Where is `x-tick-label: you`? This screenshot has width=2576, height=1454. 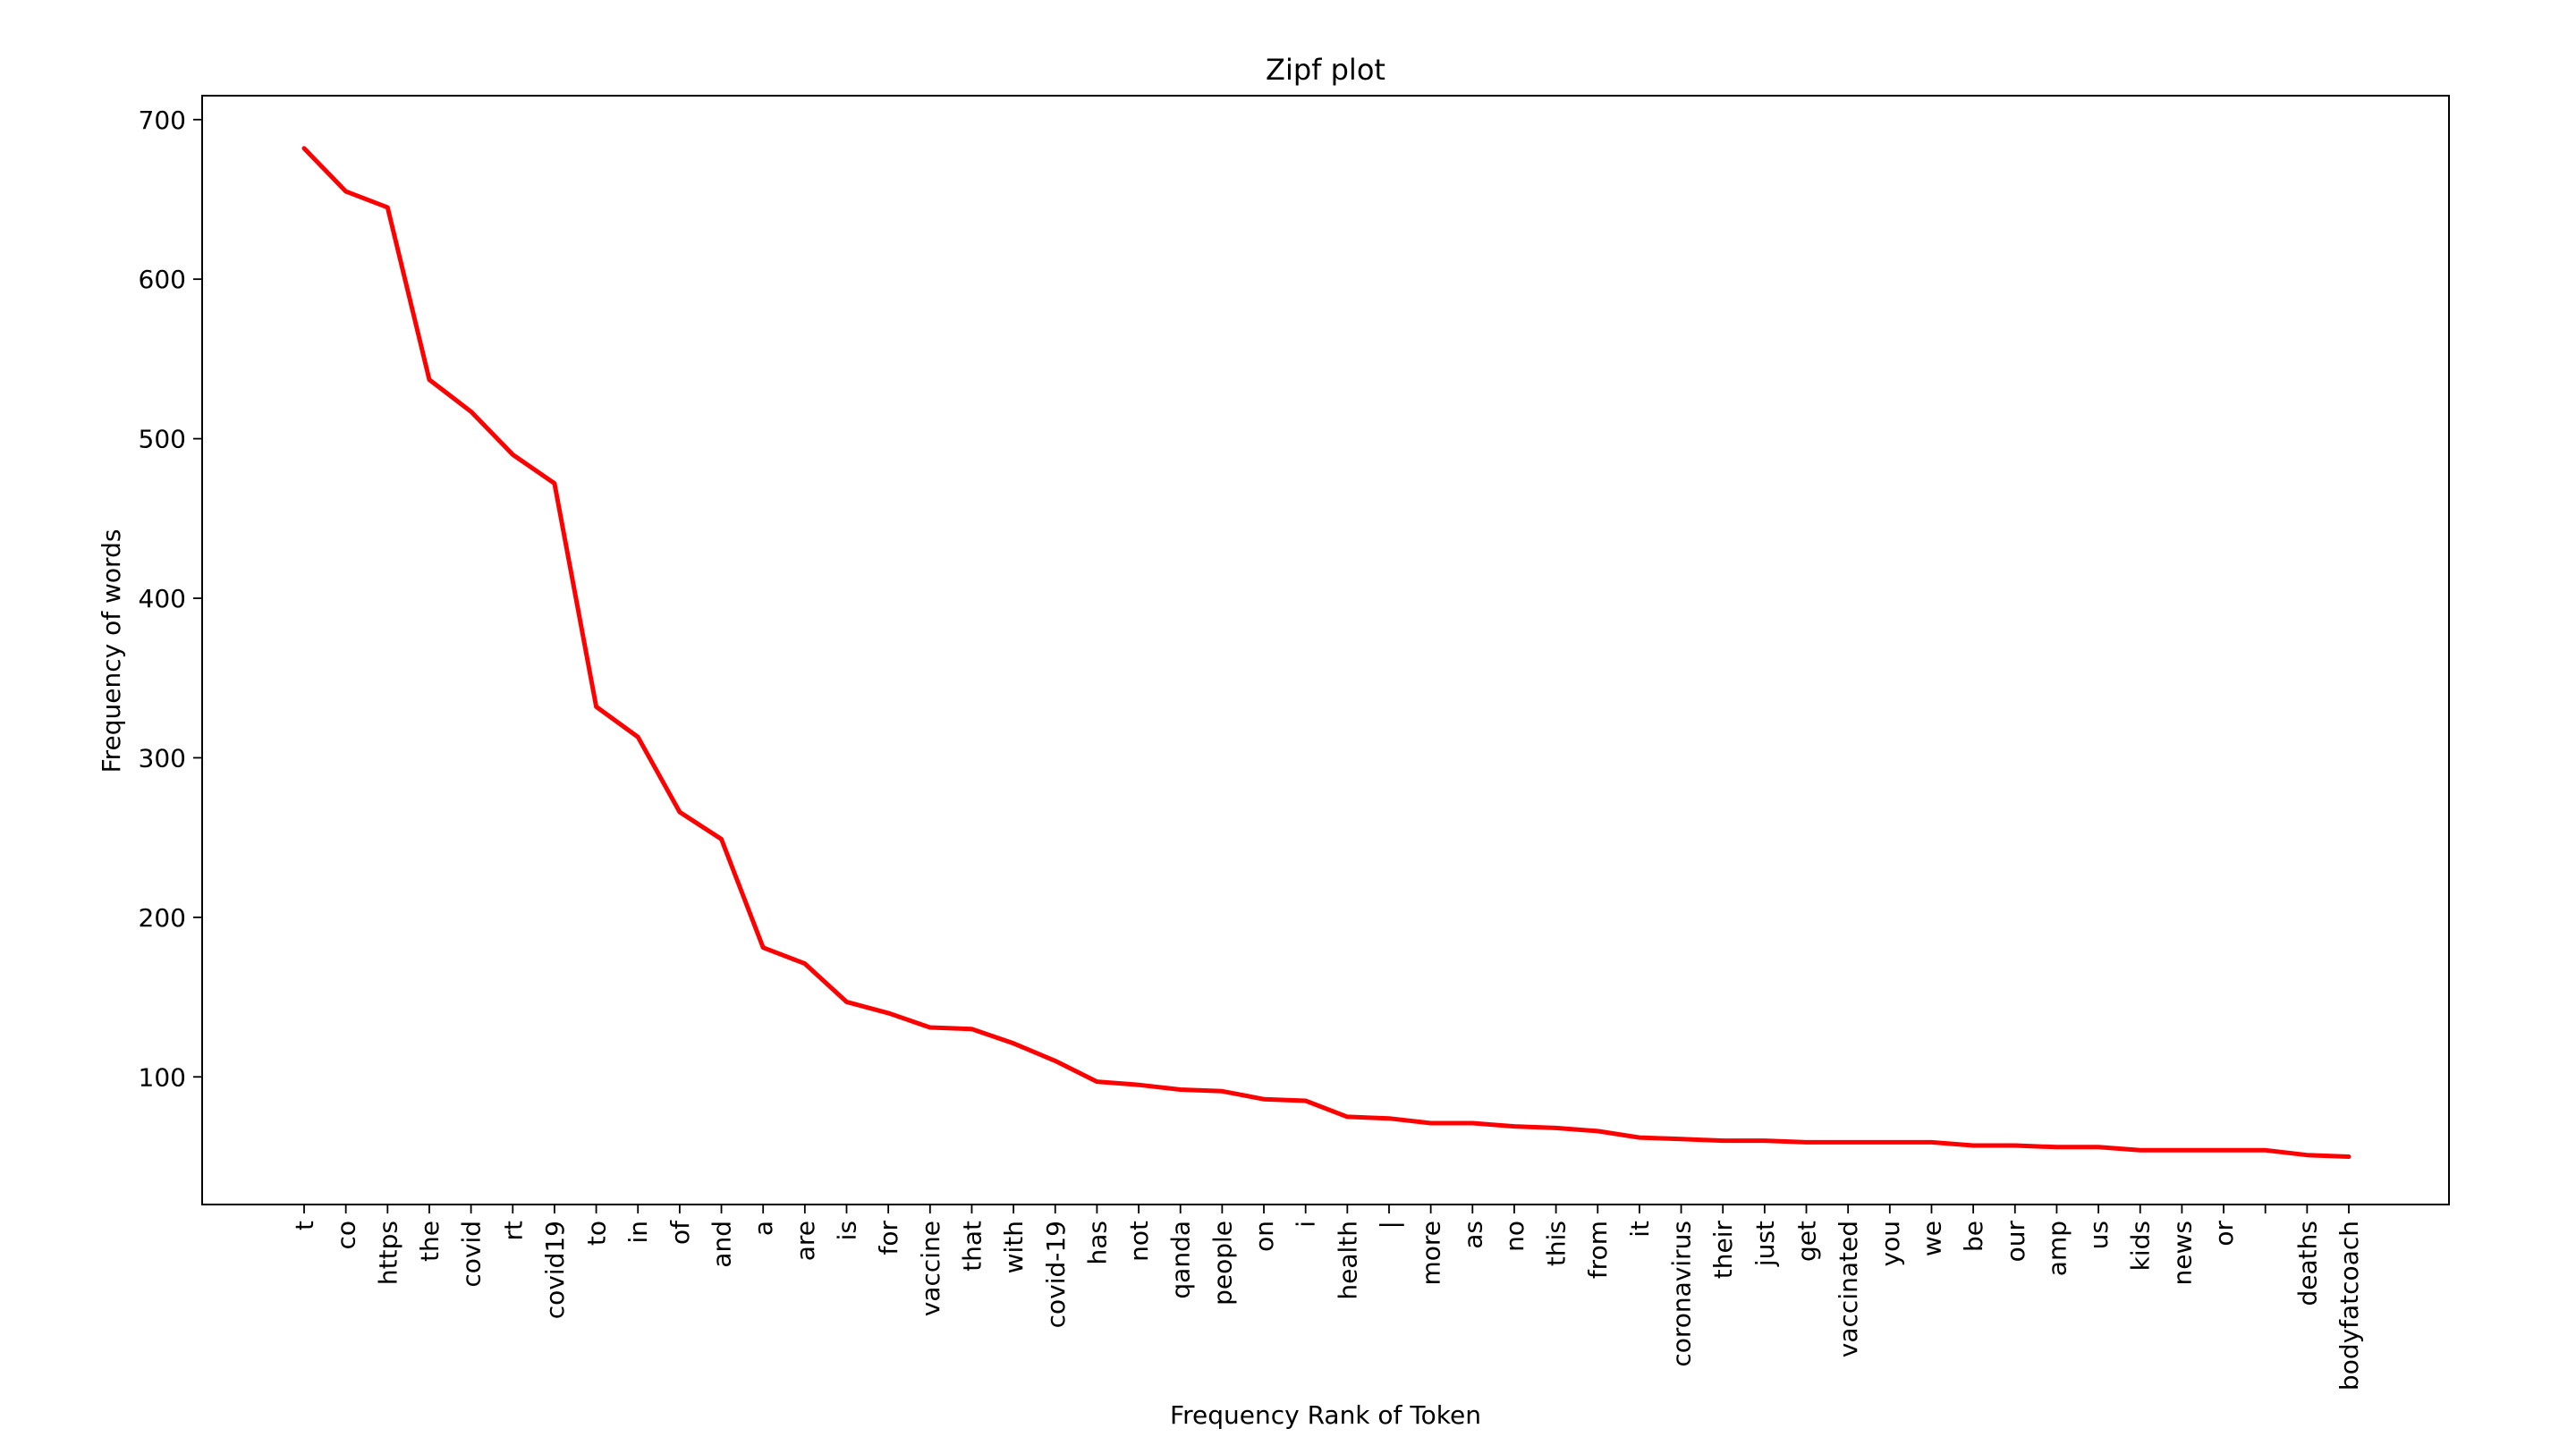
x-tick-label: you is located at coordinates (1890, 1244).